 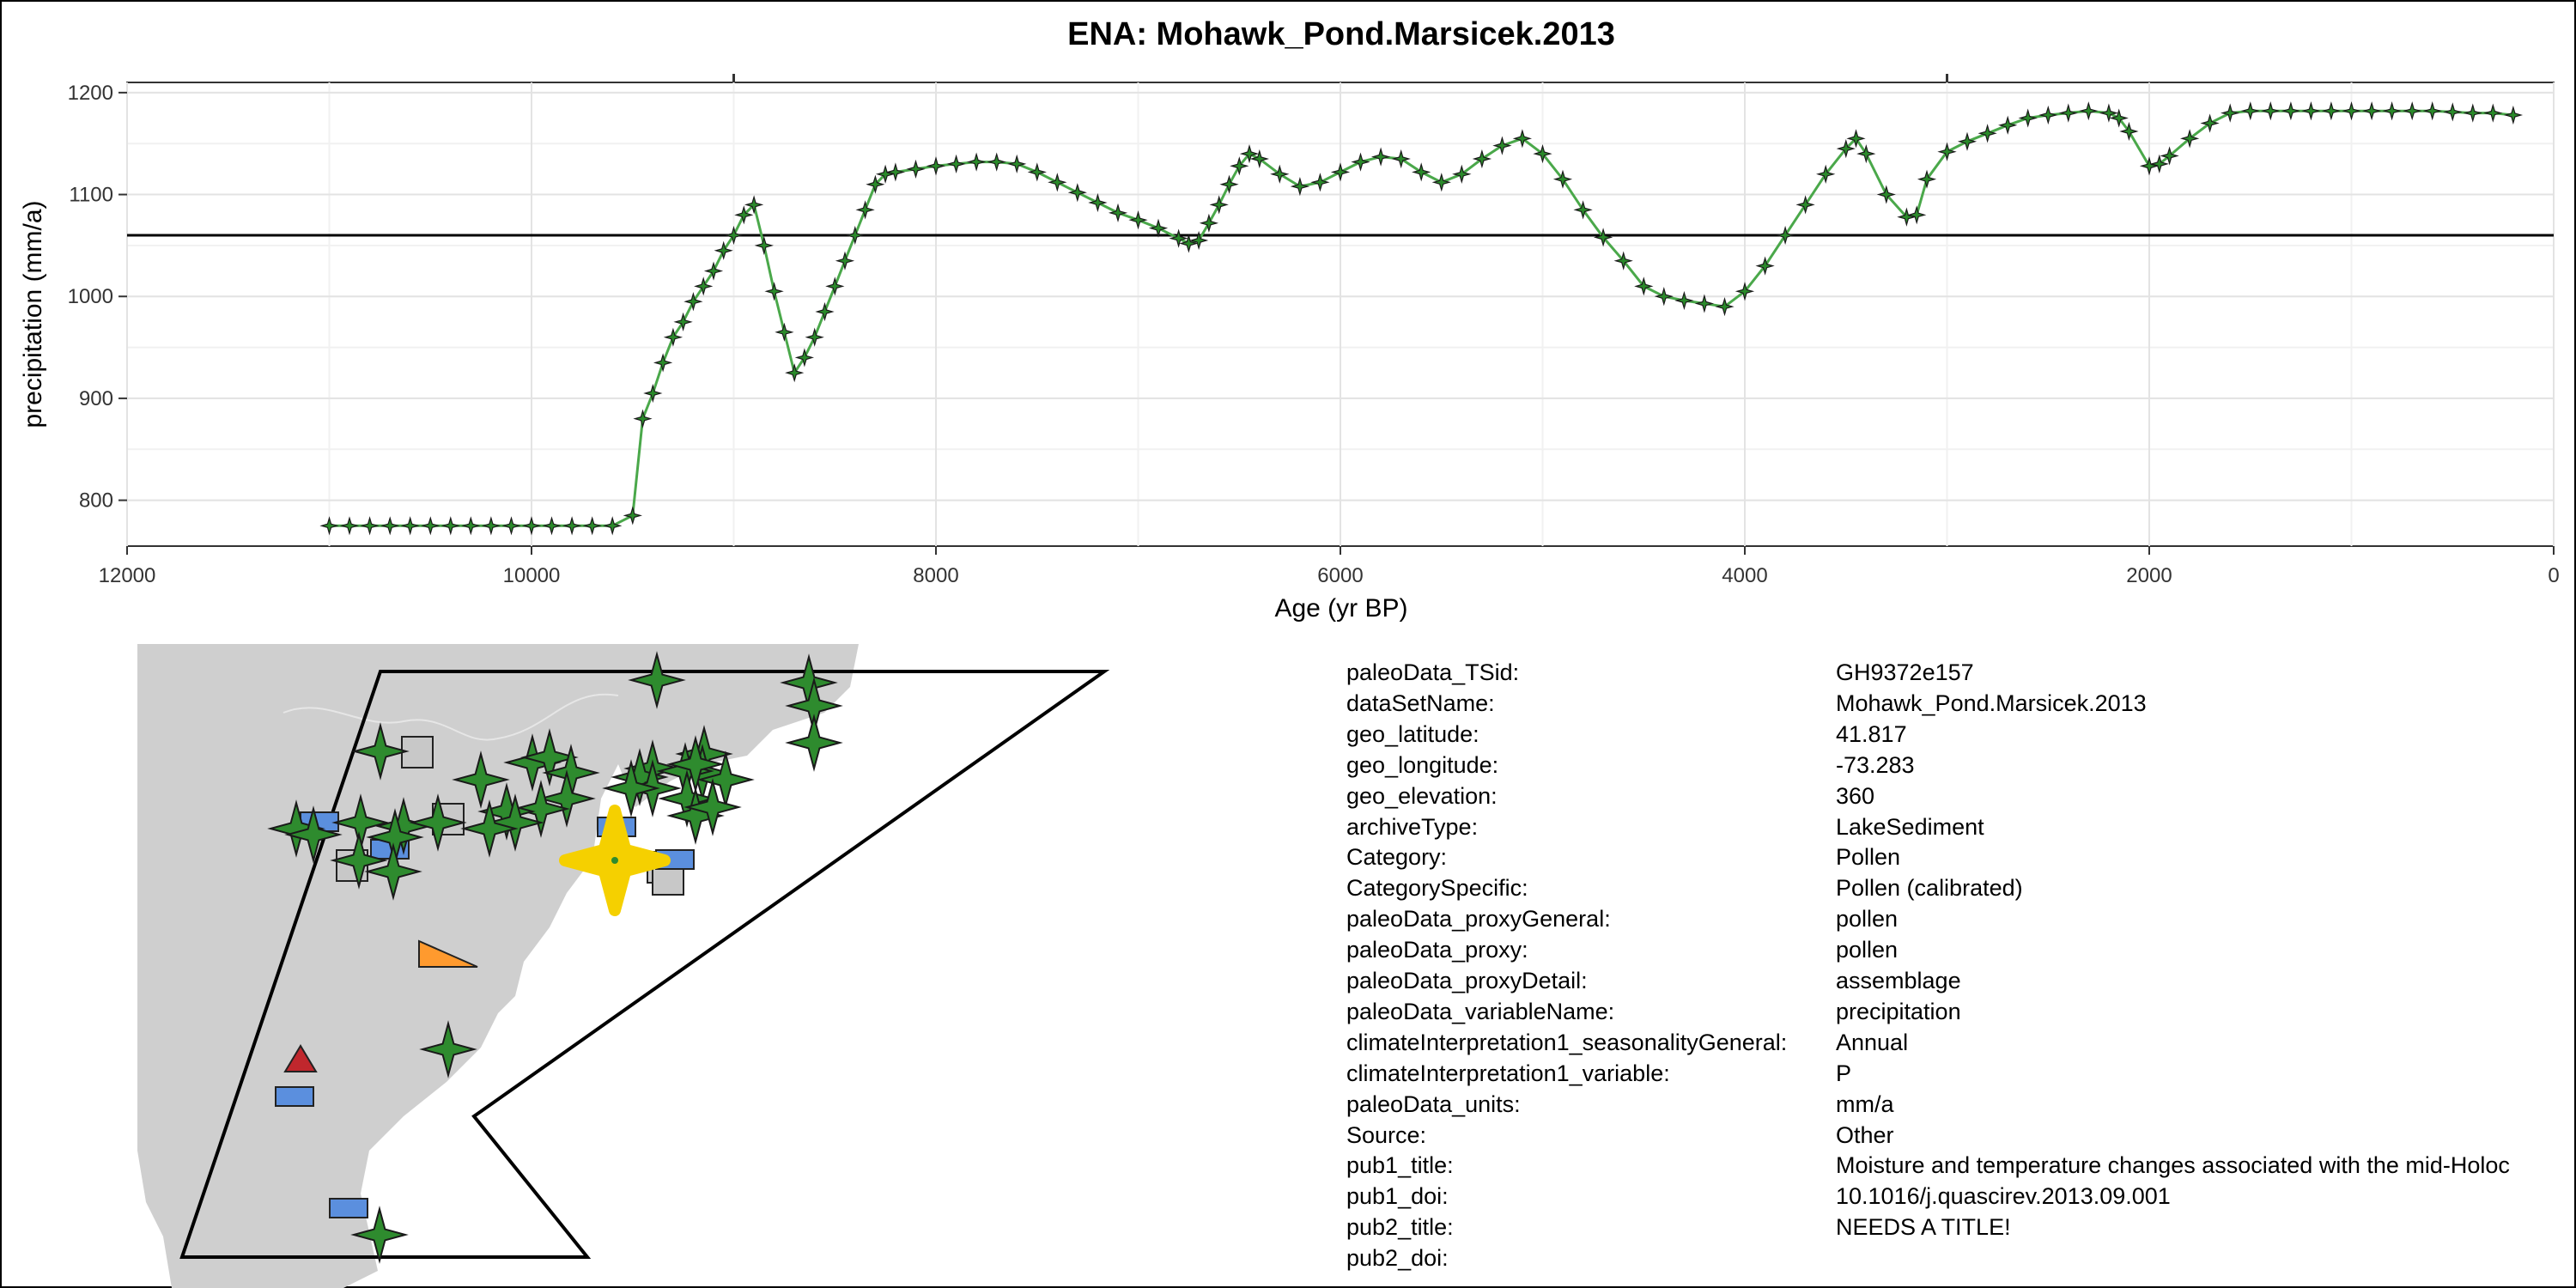 What do you see at coordinates (1865, 1104) in the screenshot?
I see `metadata-value: mm/a` at bounding box center [1865, 1104].